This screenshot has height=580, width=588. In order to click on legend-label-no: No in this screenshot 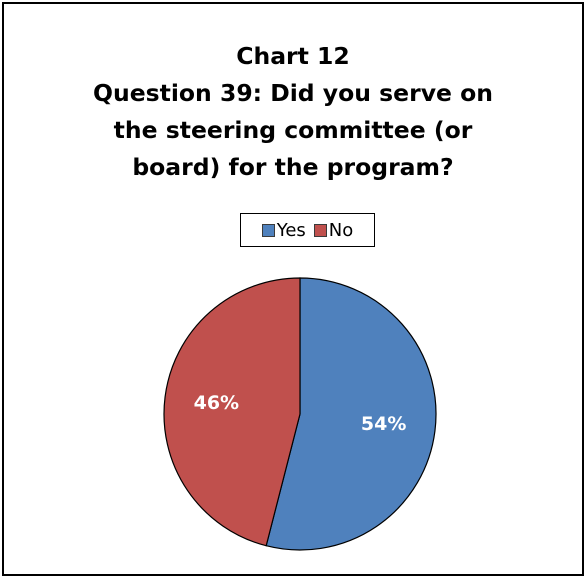, I will do `click(341, 230)`.